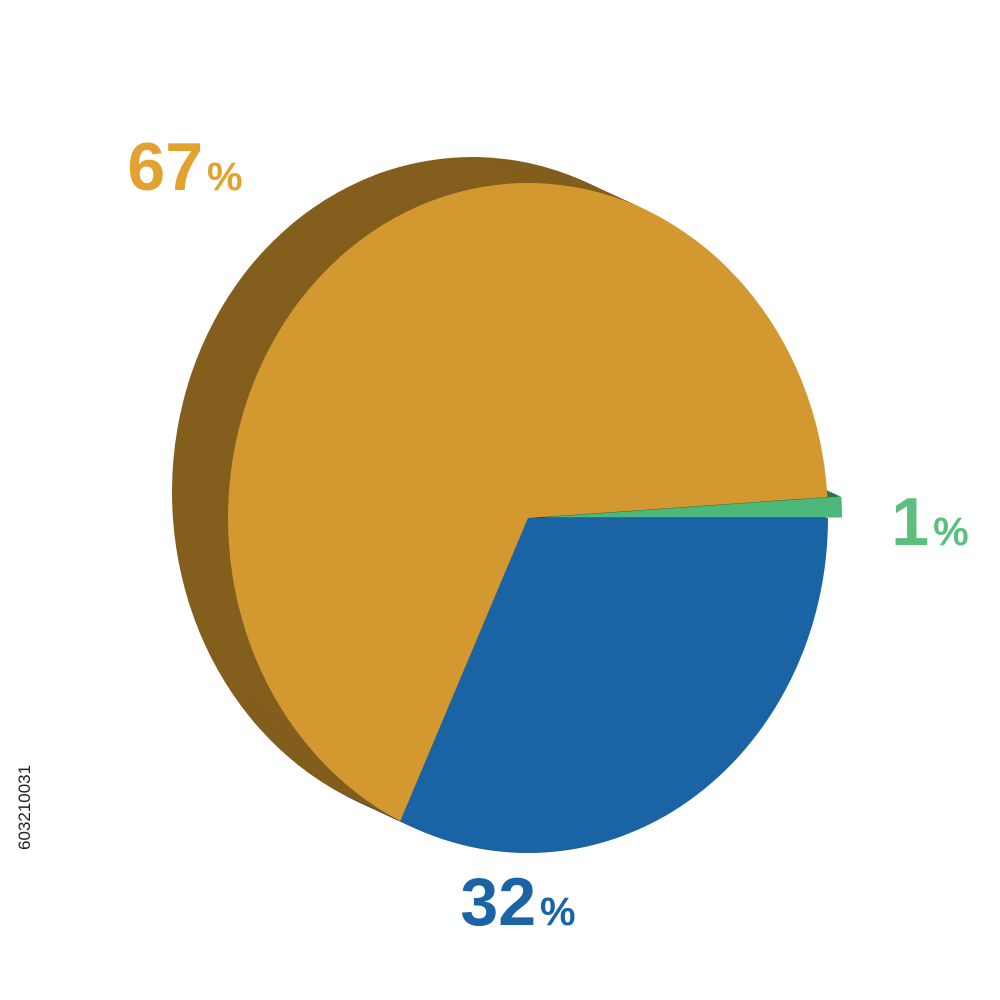 The width and height of the screenshot is (1000, 1000). I want to click on data-label: 1%, so click(929, 522).